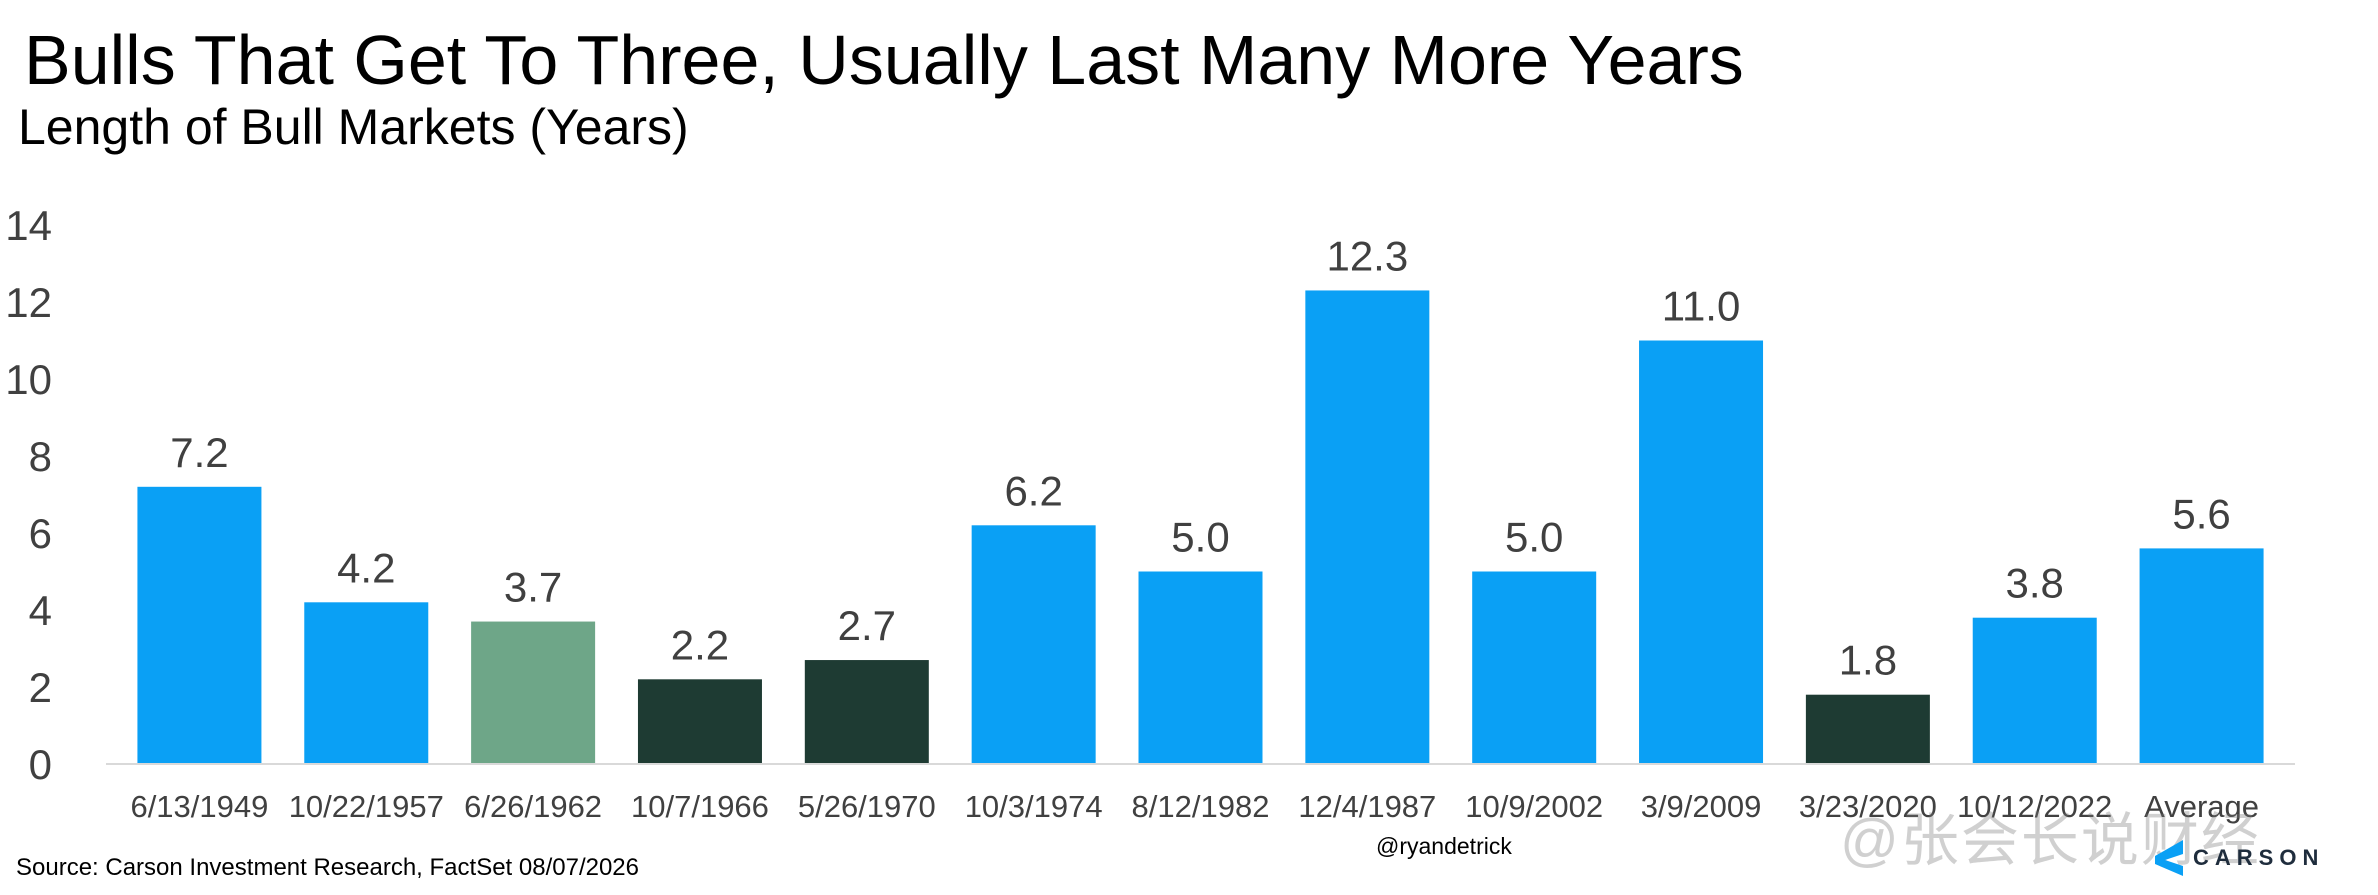  Describe the element at coordinates (1367, 806) in the screenshot. I see `x-tick-label: 12/4/1987` at that location.